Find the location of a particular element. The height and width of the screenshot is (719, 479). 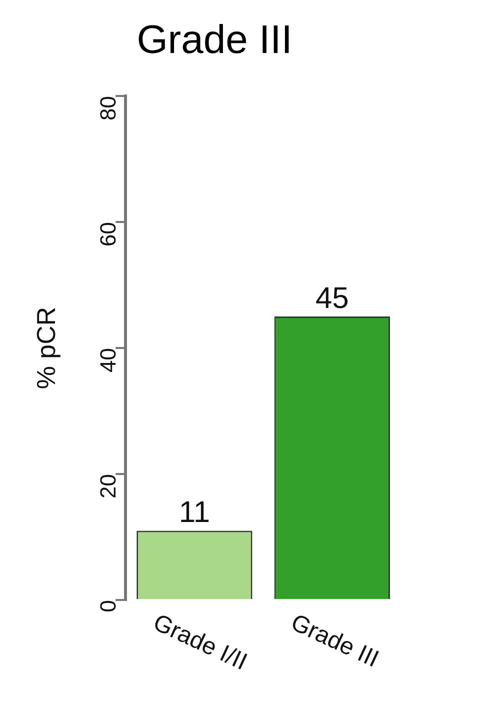

y-tick-label: 60 is located at coordinates (108, 234).